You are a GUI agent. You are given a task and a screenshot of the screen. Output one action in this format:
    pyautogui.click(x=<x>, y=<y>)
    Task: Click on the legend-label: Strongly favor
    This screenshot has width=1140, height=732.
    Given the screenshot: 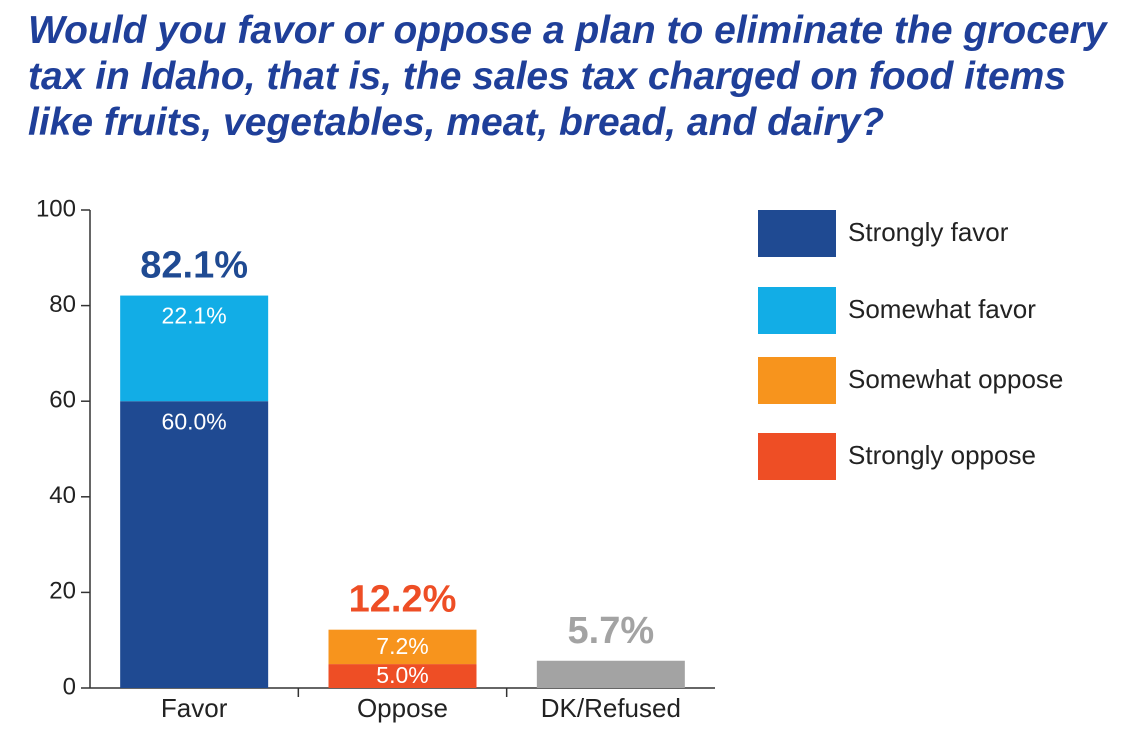 What is the action you would take?
    pyautogui.click(x=928, y=232)
    